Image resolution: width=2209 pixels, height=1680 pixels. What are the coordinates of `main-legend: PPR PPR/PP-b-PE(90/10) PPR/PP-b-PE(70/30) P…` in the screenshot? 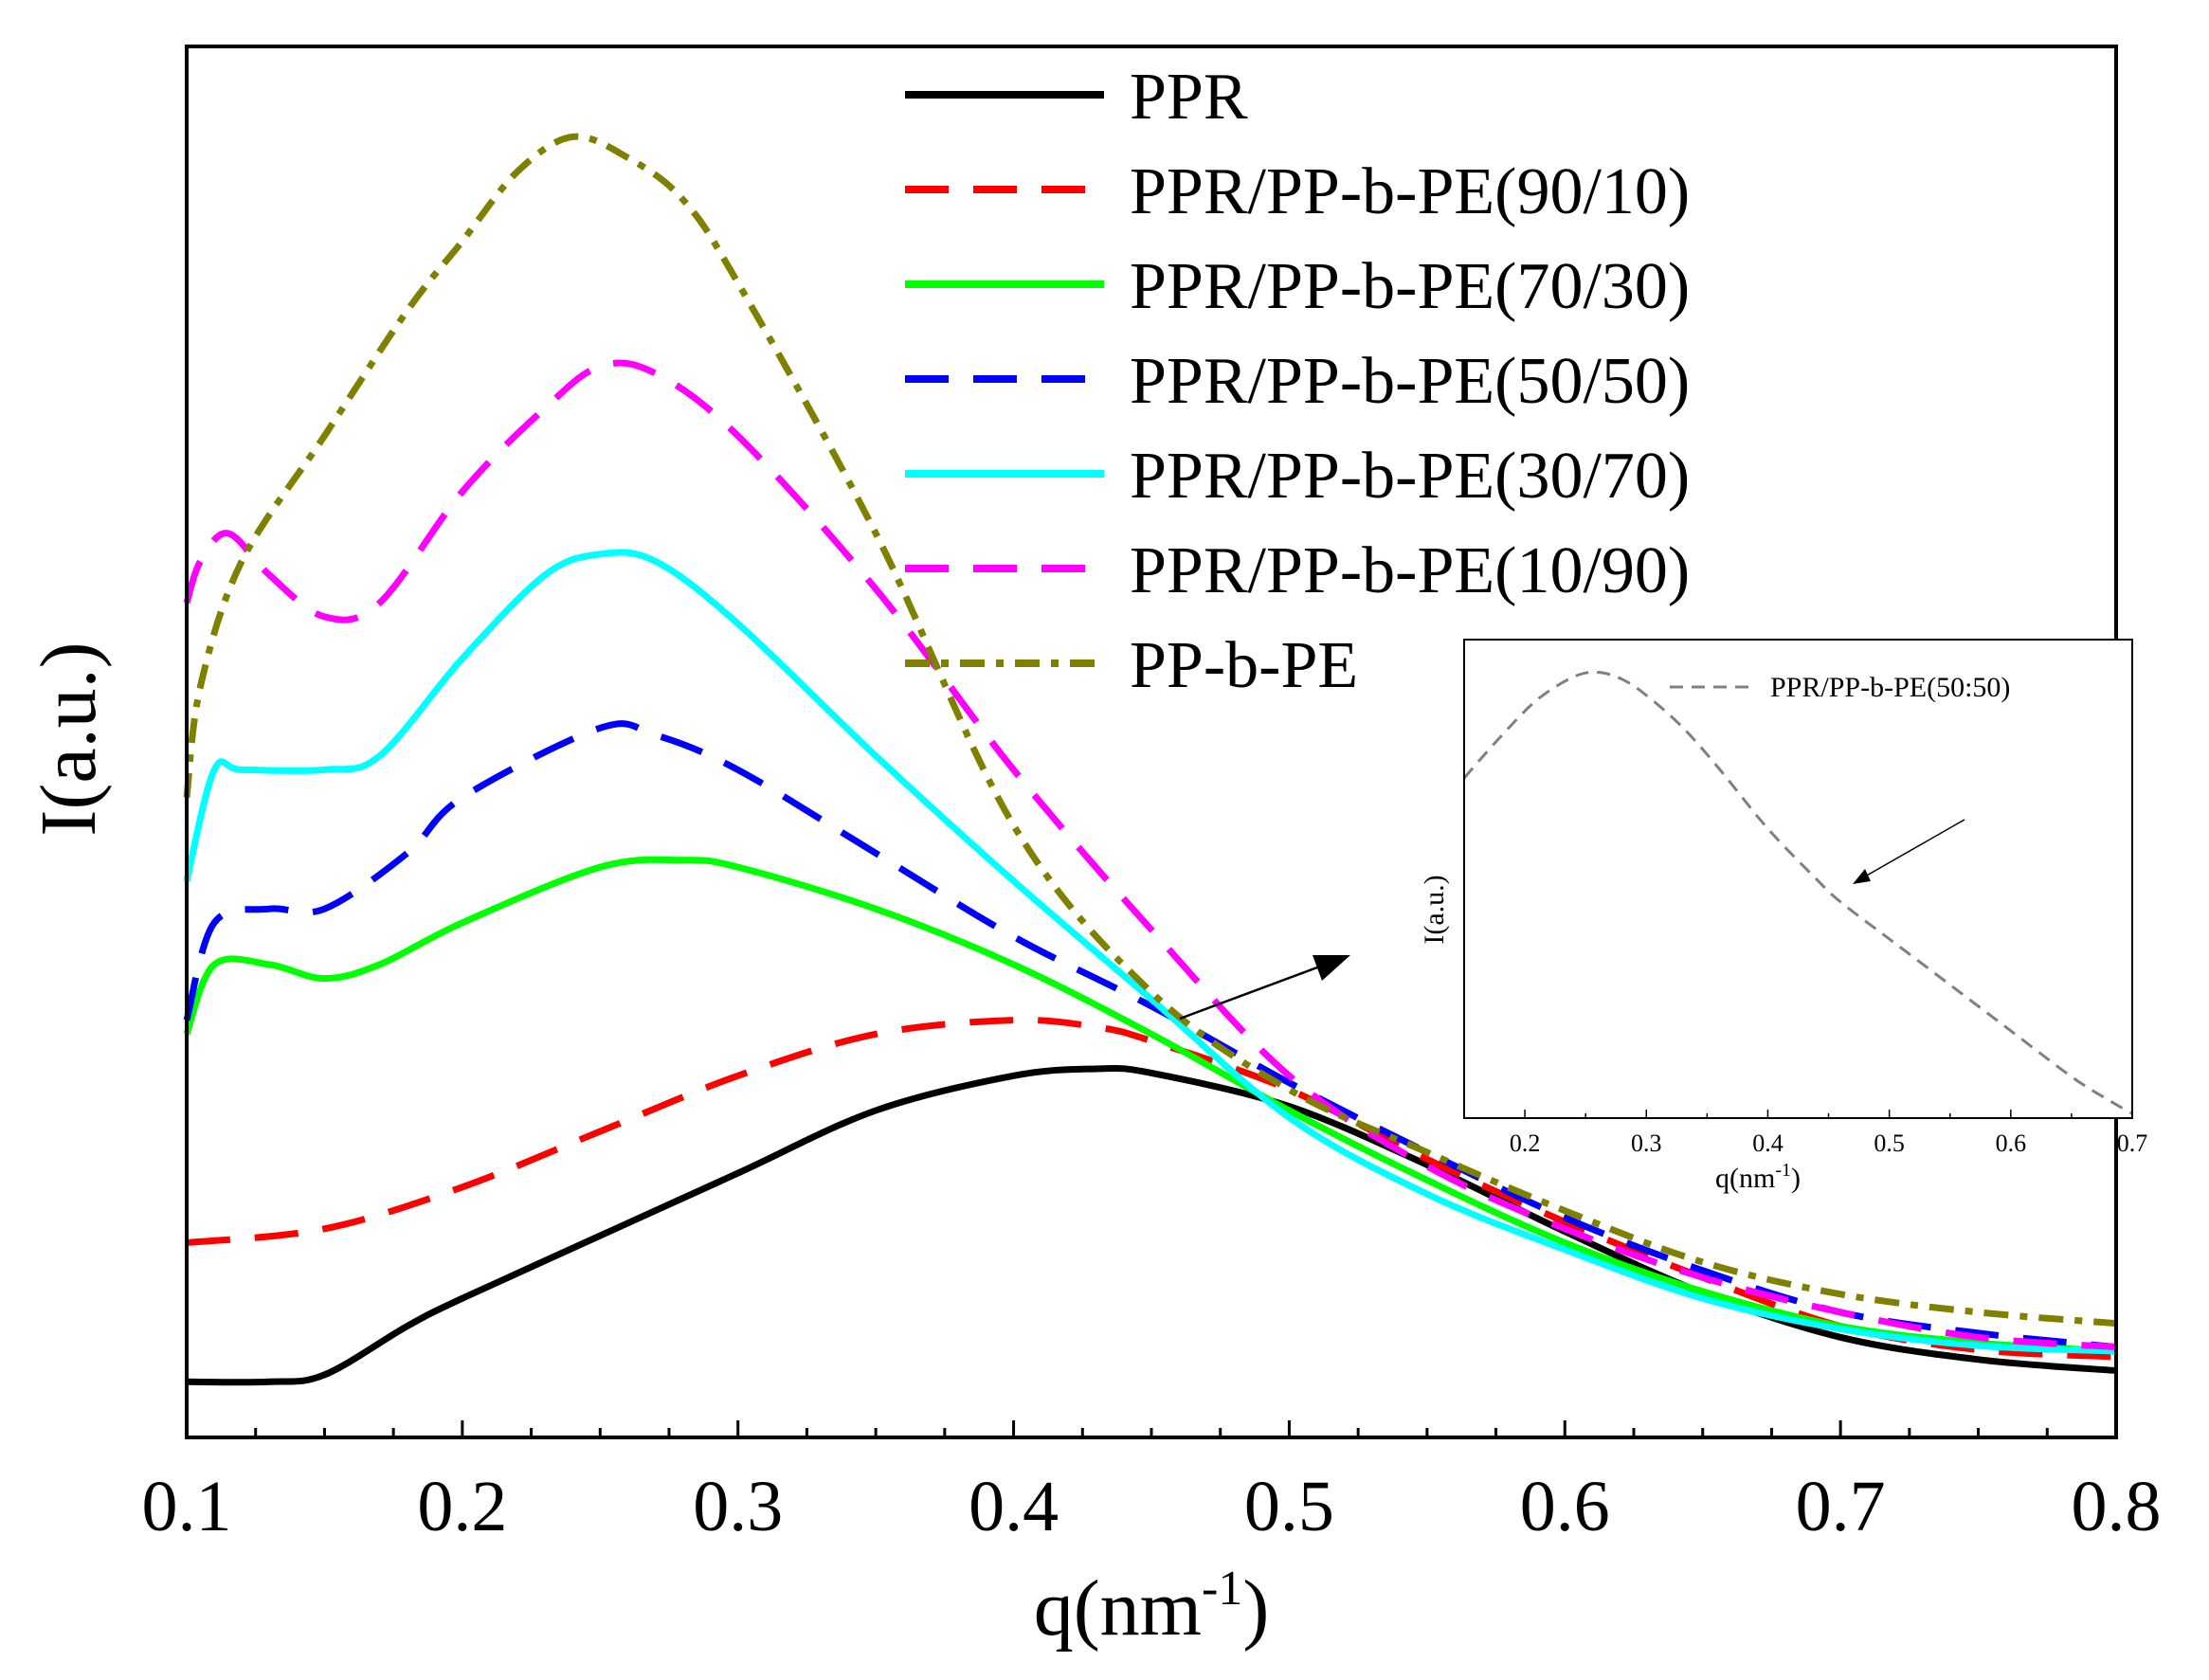 It's located at (1297, 382).